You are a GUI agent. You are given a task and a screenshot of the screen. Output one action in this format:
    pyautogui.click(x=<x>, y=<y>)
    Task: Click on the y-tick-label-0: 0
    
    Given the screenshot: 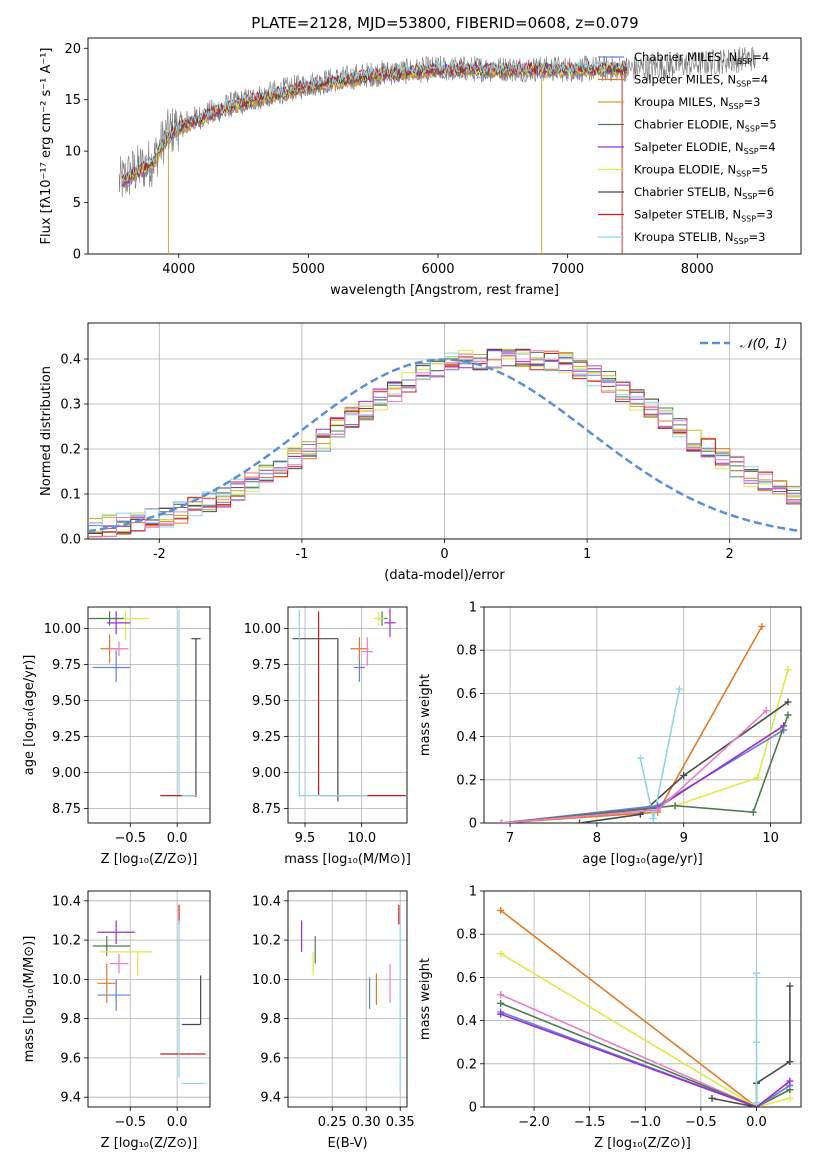 What is the action you would take?
    pyautogui.click(x=77, y=255)
    